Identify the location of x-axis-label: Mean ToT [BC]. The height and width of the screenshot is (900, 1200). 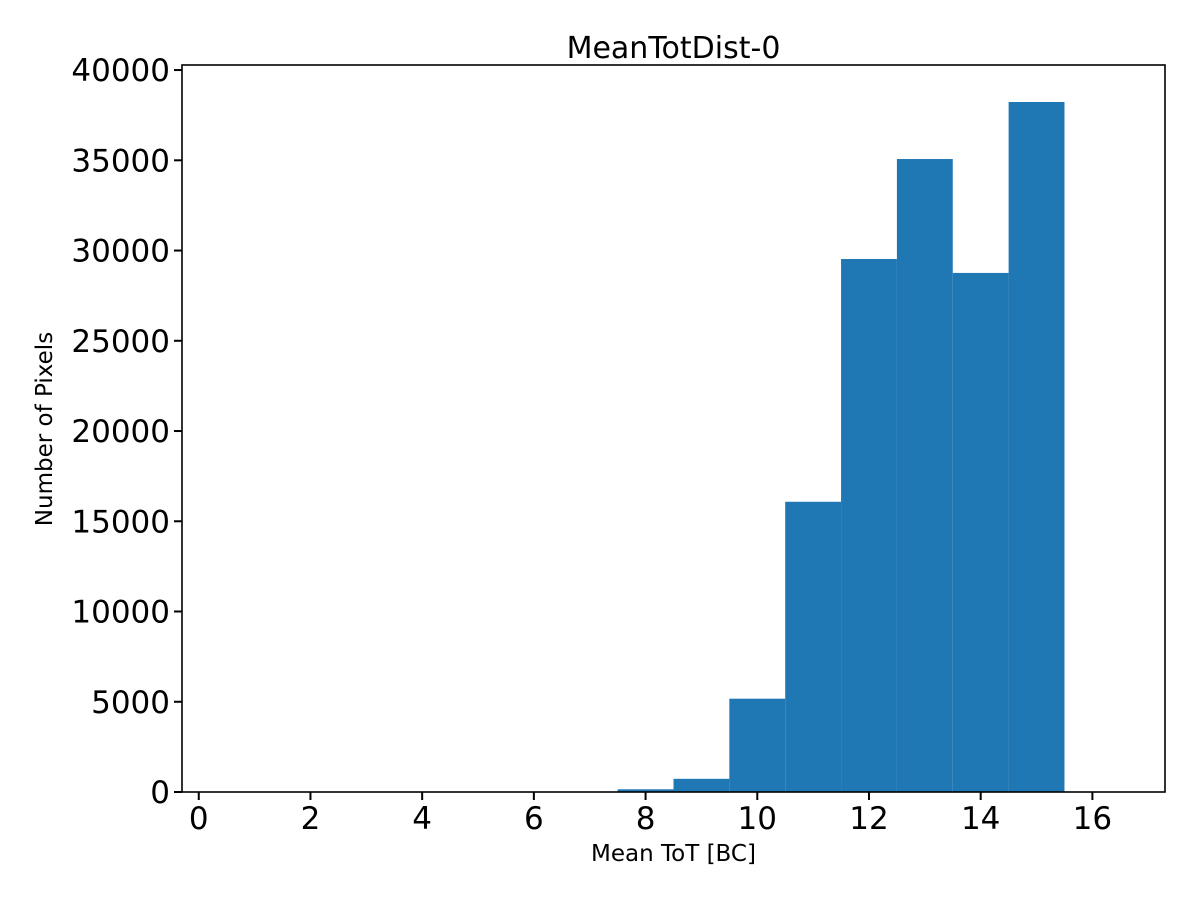
(673, 854).